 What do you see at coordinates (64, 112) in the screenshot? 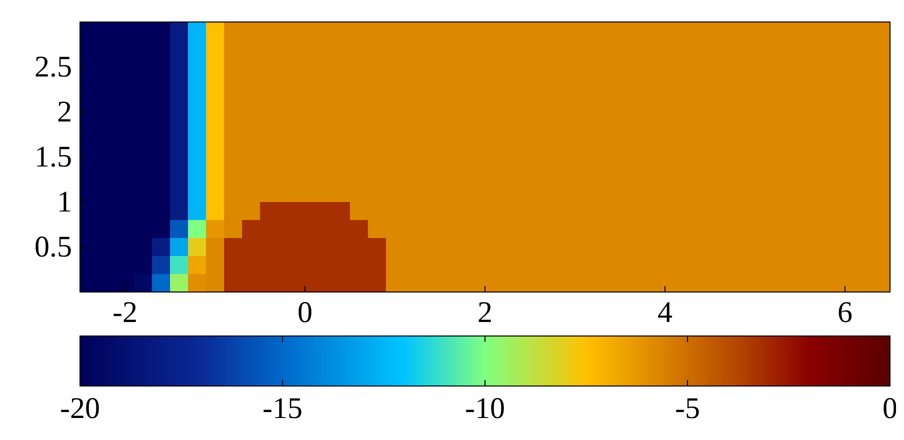
I see `y-tick-label: 2` at bounding box center [64, 112].